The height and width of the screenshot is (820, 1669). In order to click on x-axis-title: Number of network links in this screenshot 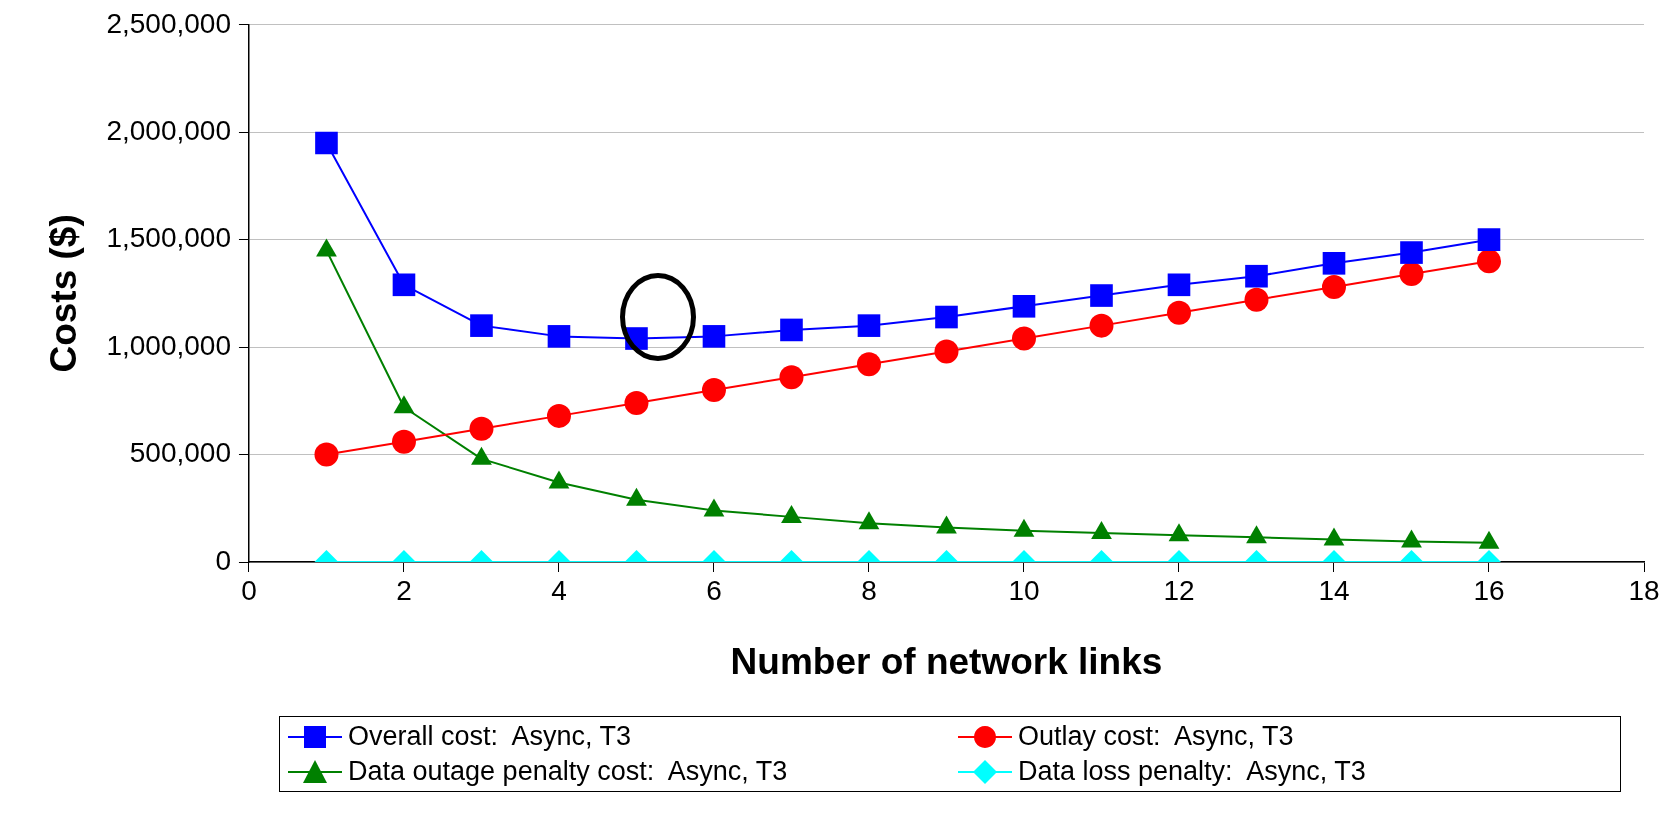, I will do `click(946, 661)`.